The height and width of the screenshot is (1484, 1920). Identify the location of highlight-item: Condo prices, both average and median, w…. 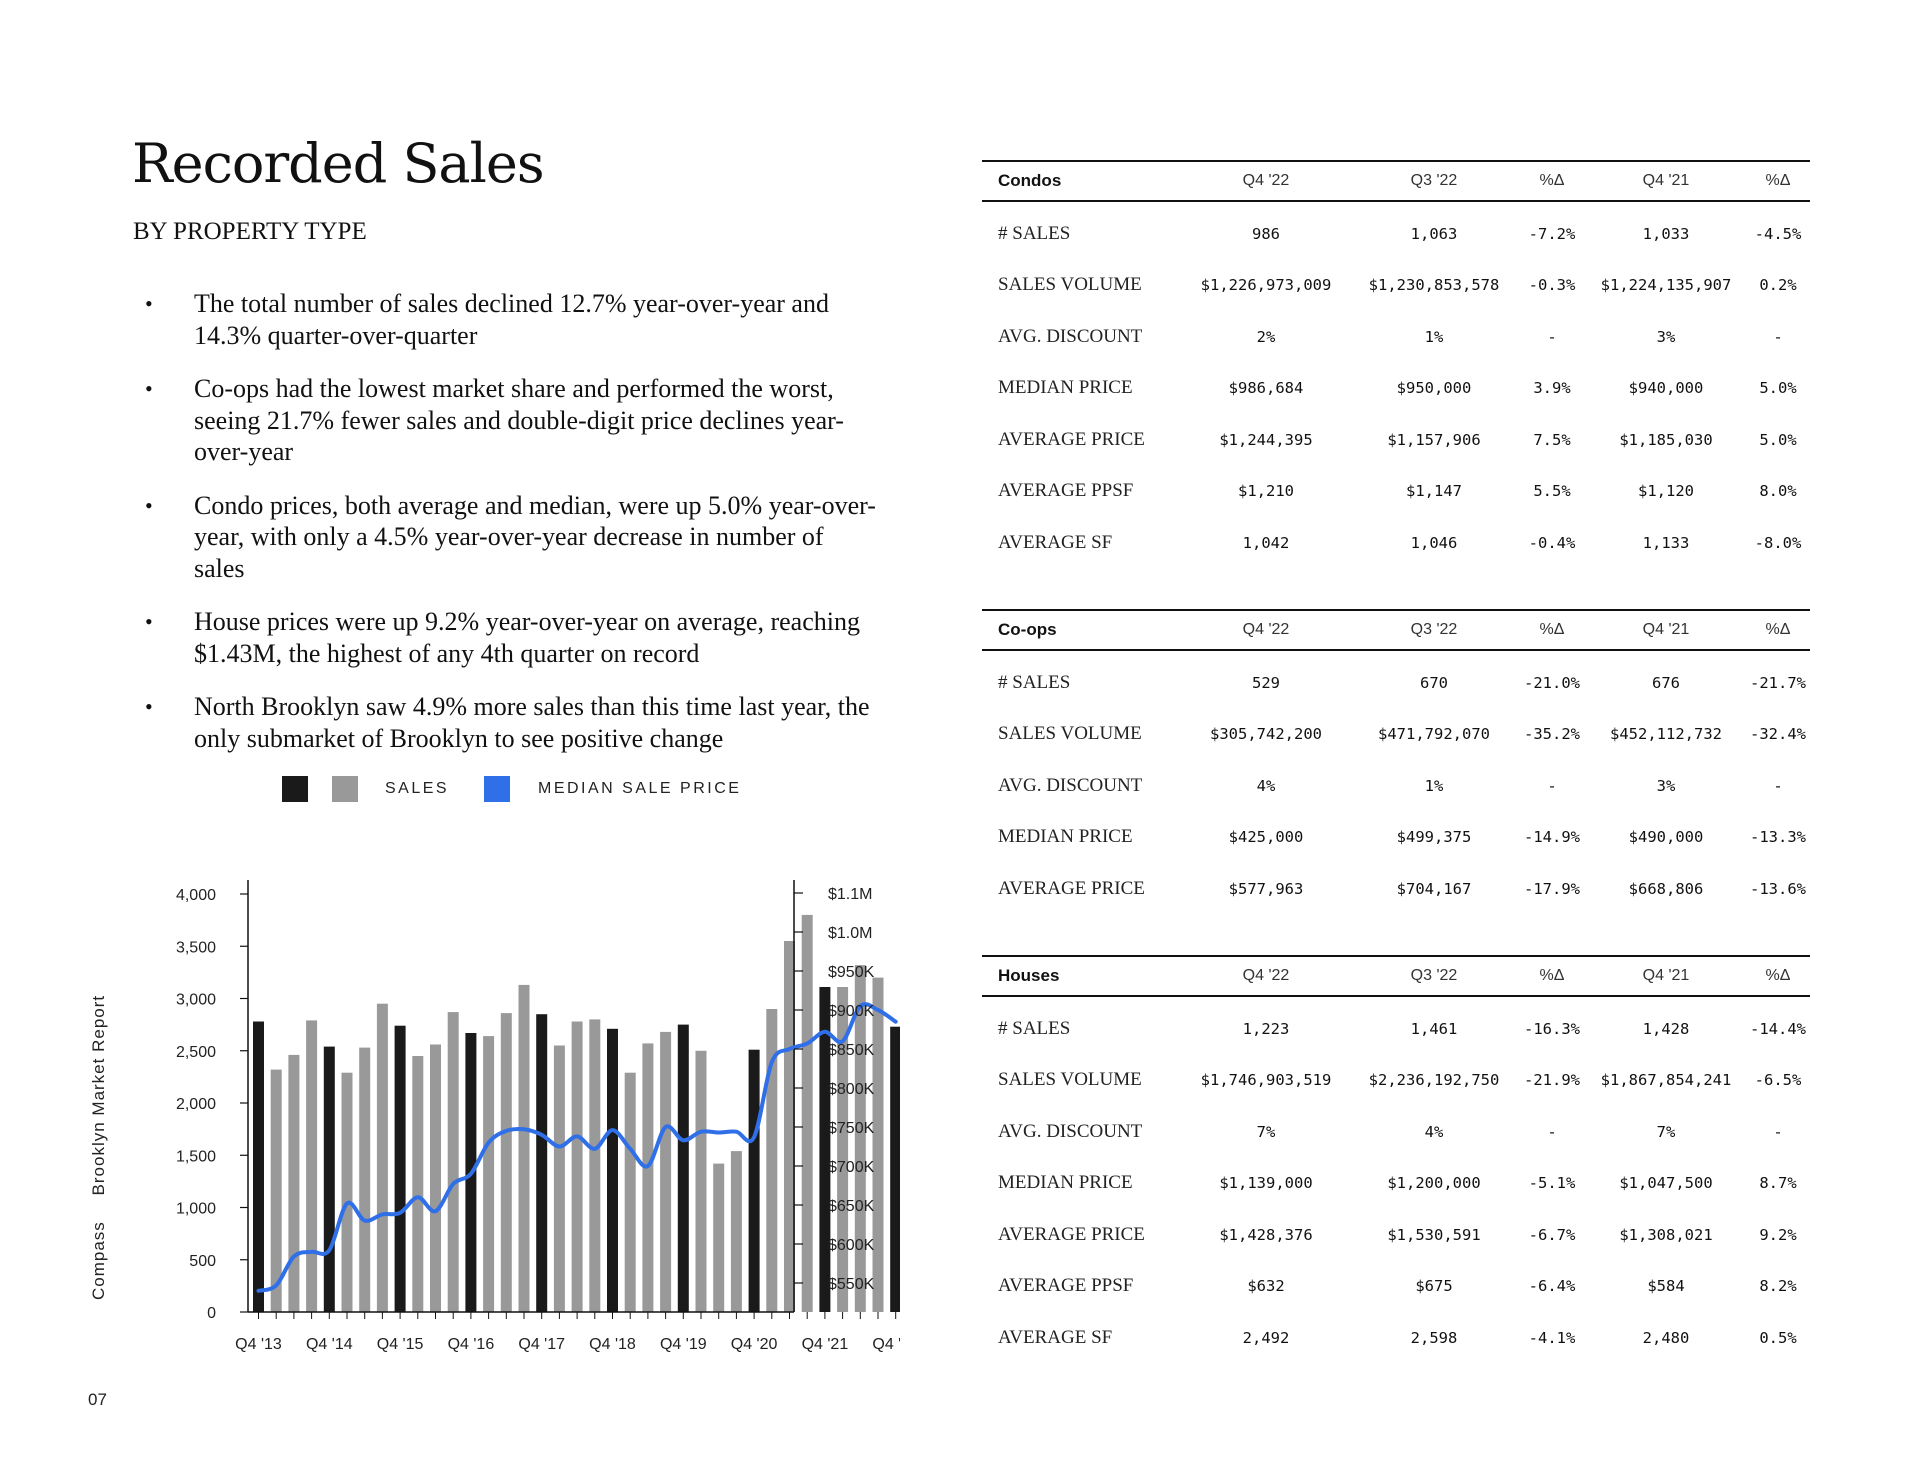
(510, 537).